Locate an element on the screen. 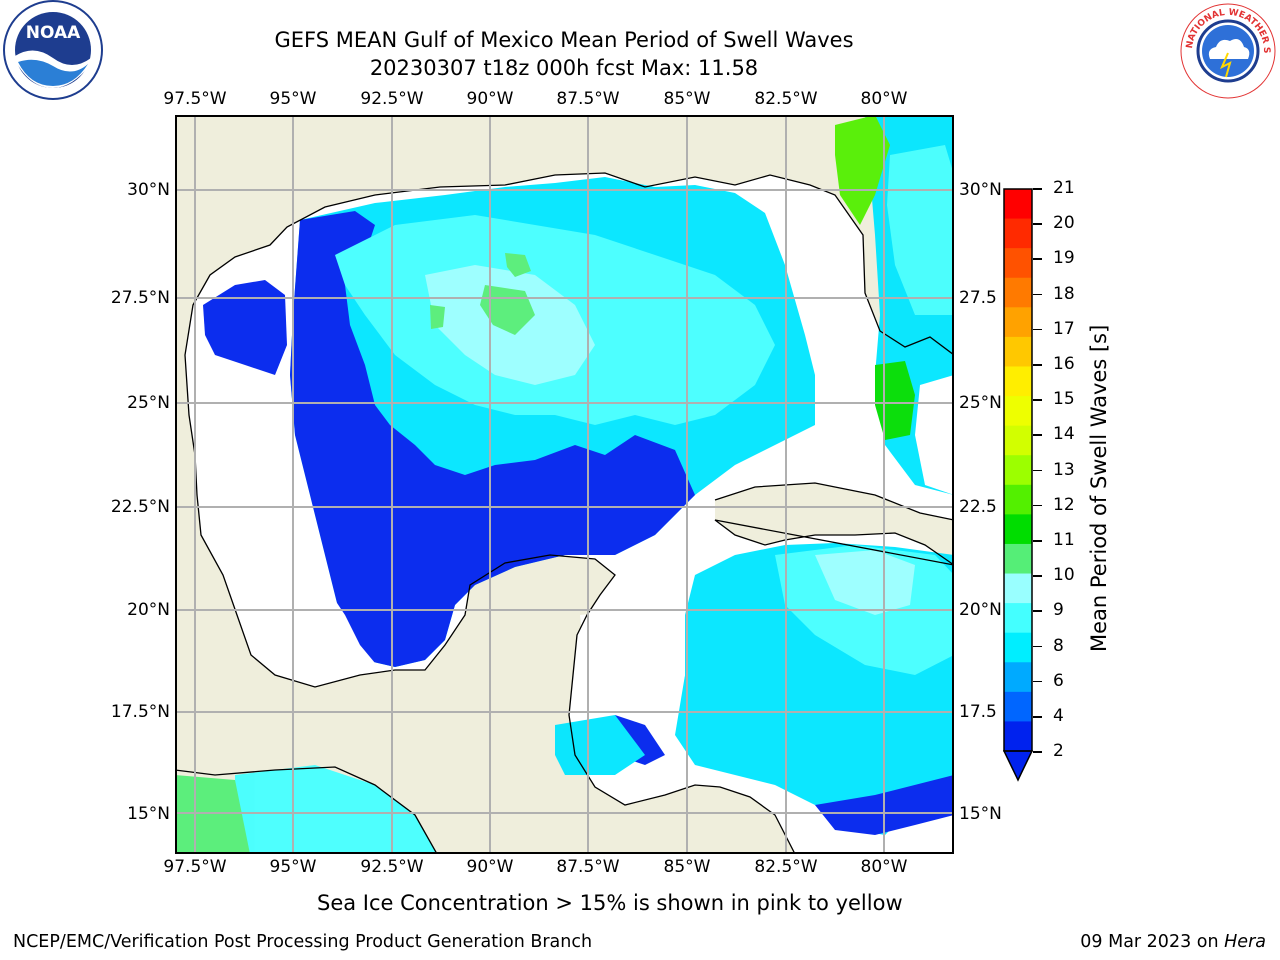  colorbar-extend-arrow is located at coordinates (1018, 766).